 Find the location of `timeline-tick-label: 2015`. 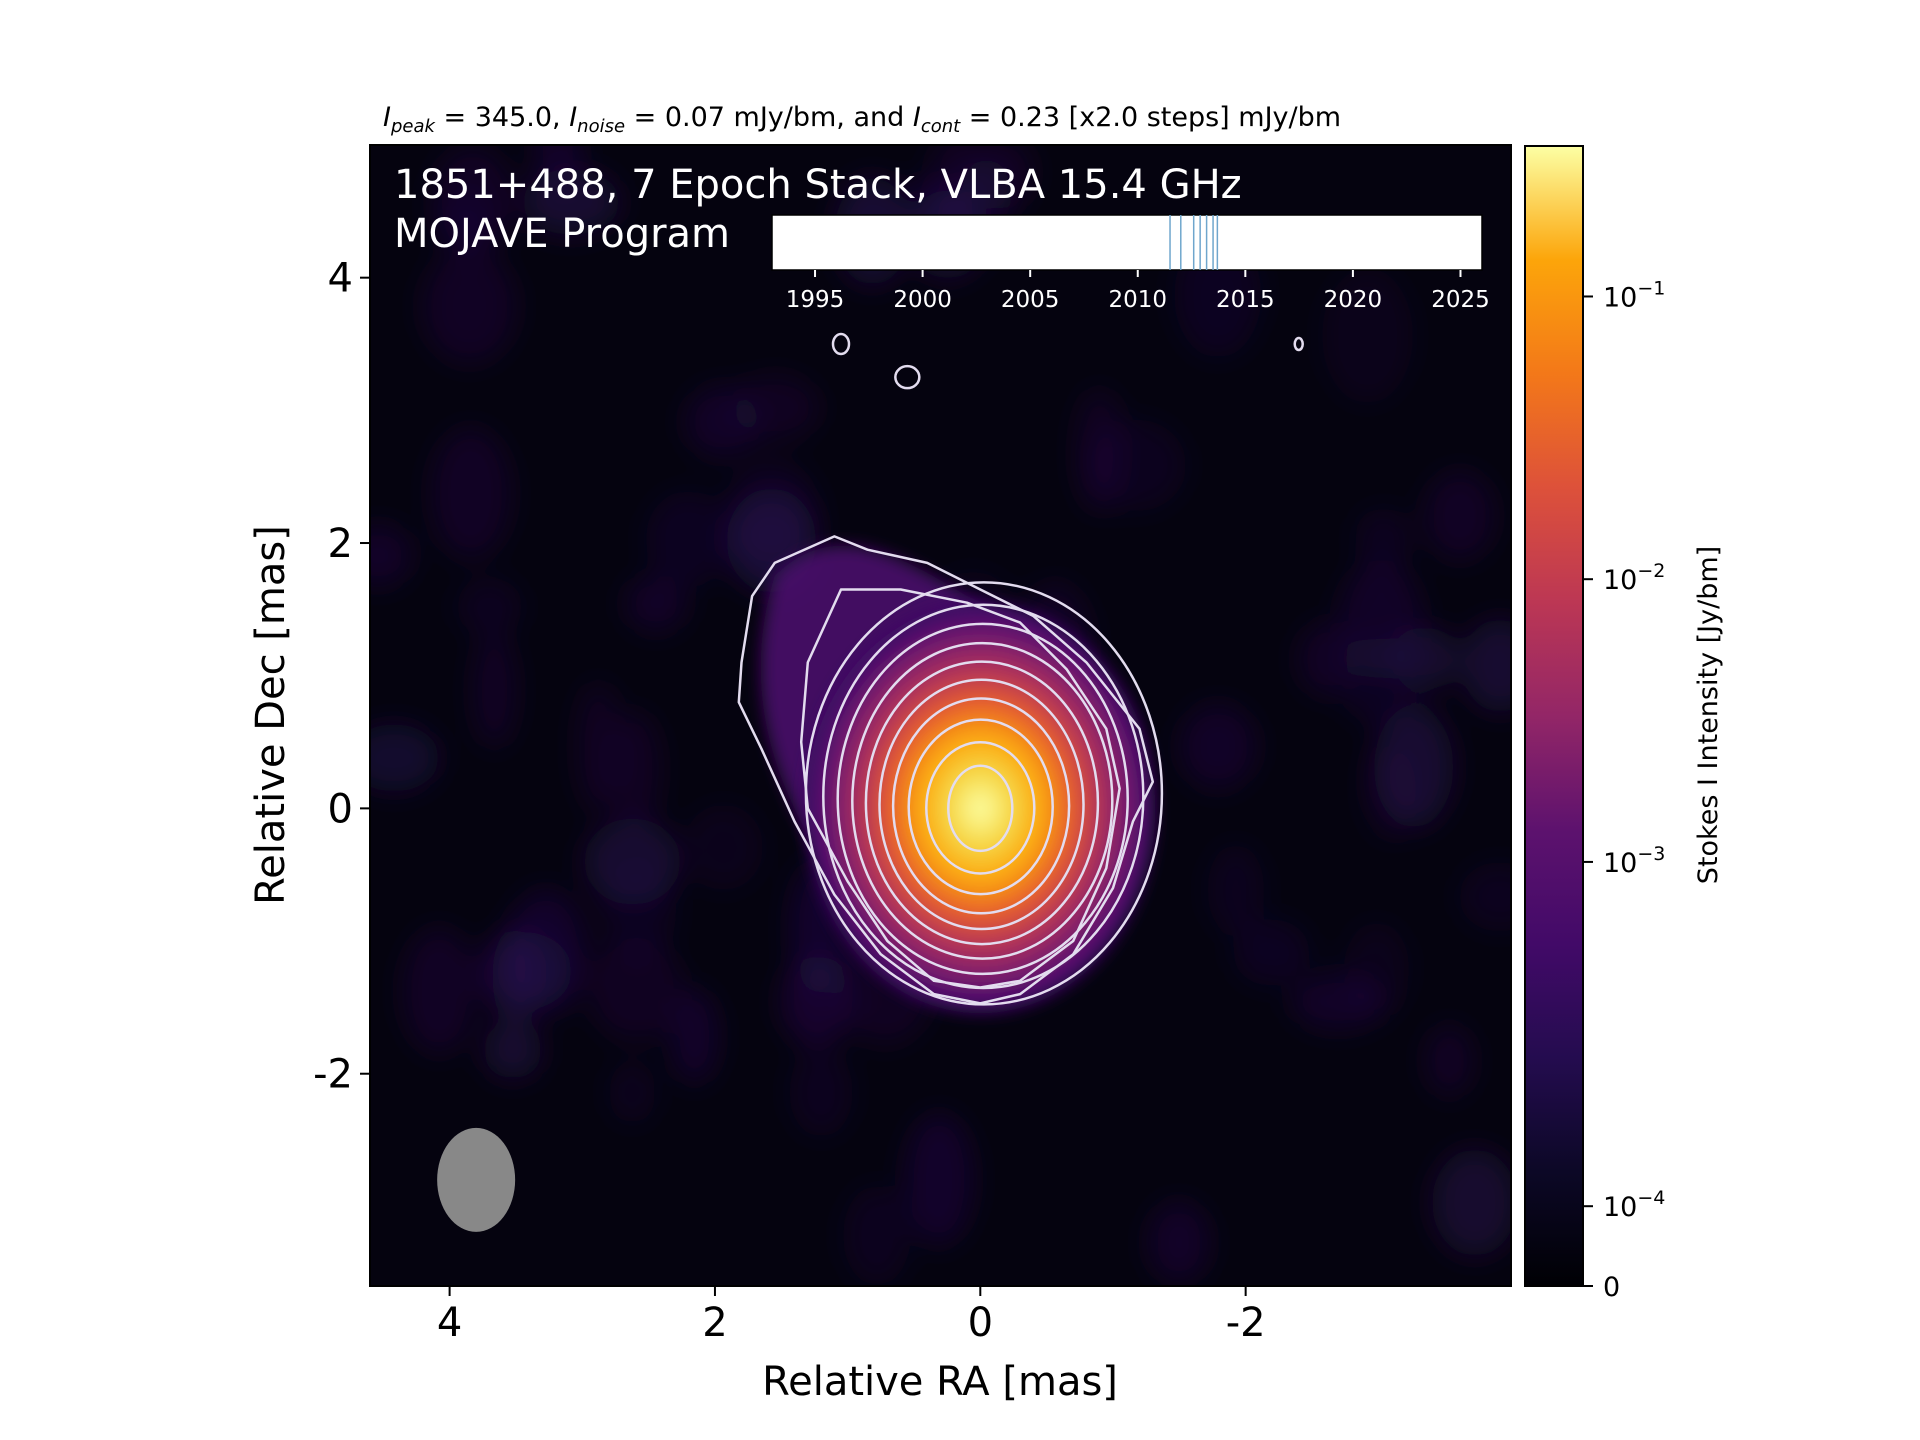

timeline-tick-label: 2015 is located at coordinates (1245, 300).